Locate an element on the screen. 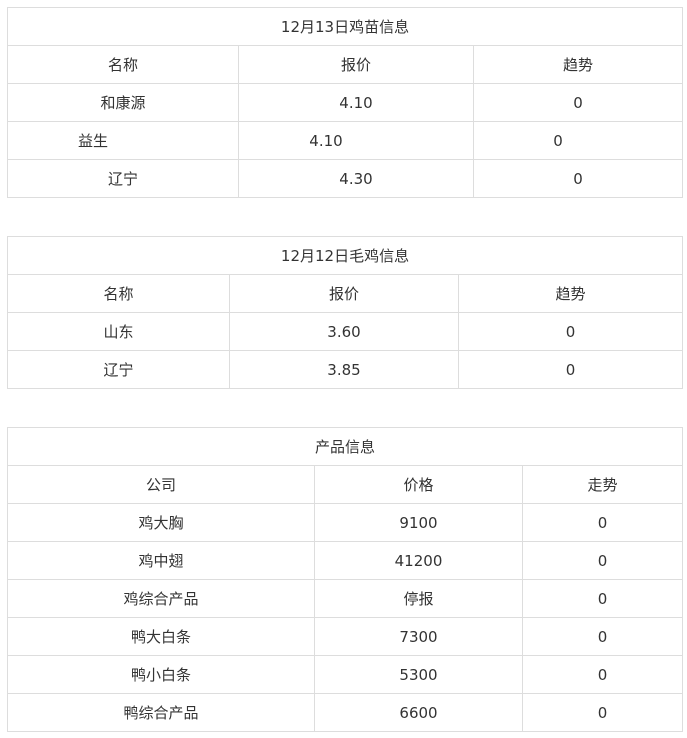  table-header-row: 公司 价格 走势 is located at coordinates (345, 484).